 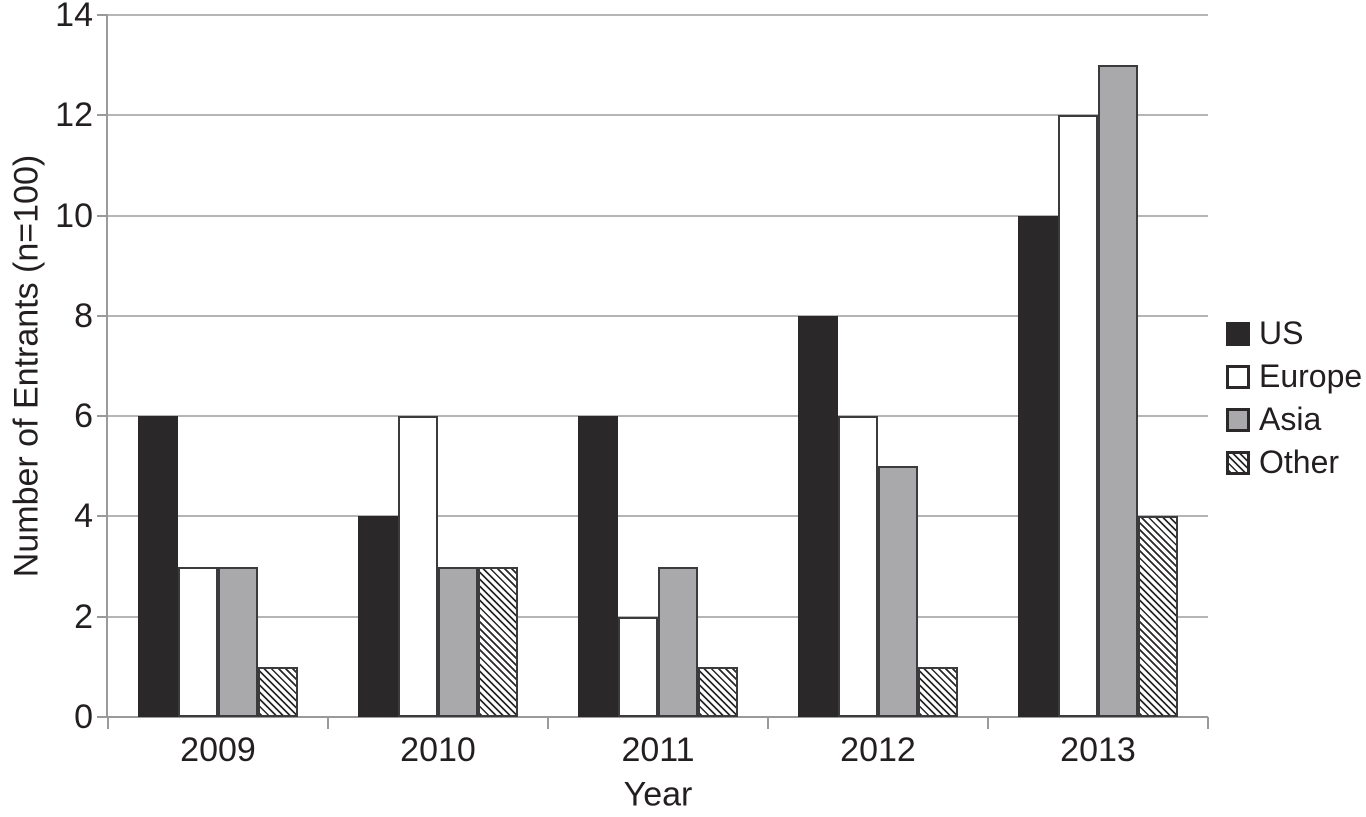 I want to click on legend-item-other: Other, so click(x=1294, y=462).